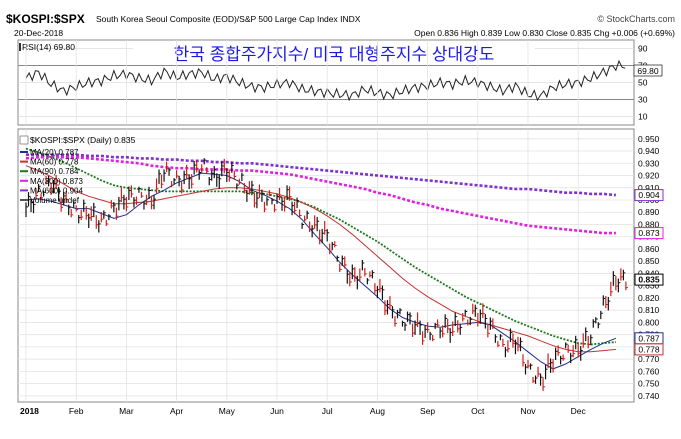 The width and height of the screenshot is (681, 439). Describe the element at coordinates (643, 49) in the screenshot. I see `rsi-tick-label: 90` at that location.